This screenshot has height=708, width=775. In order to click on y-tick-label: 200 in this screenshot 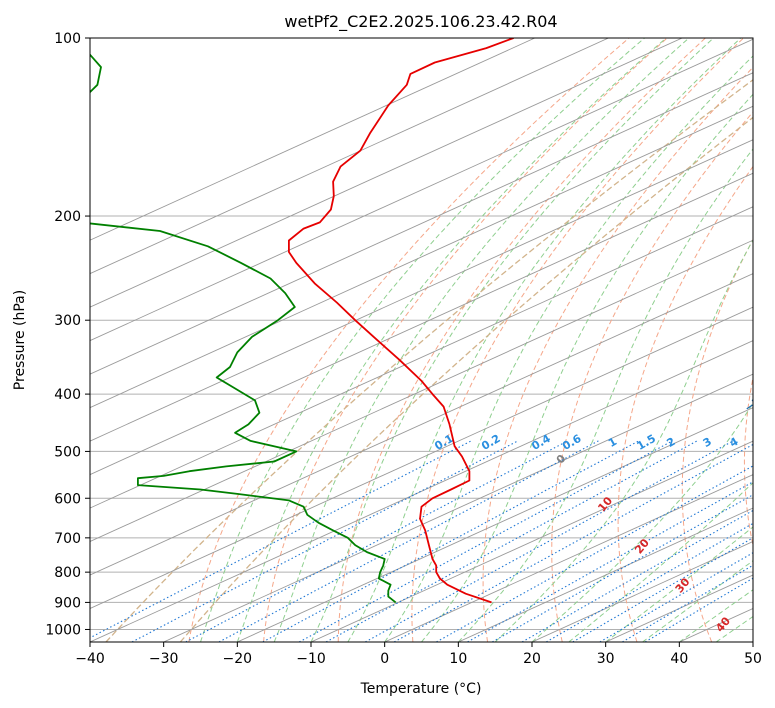, I will do `click(67, 217)`.